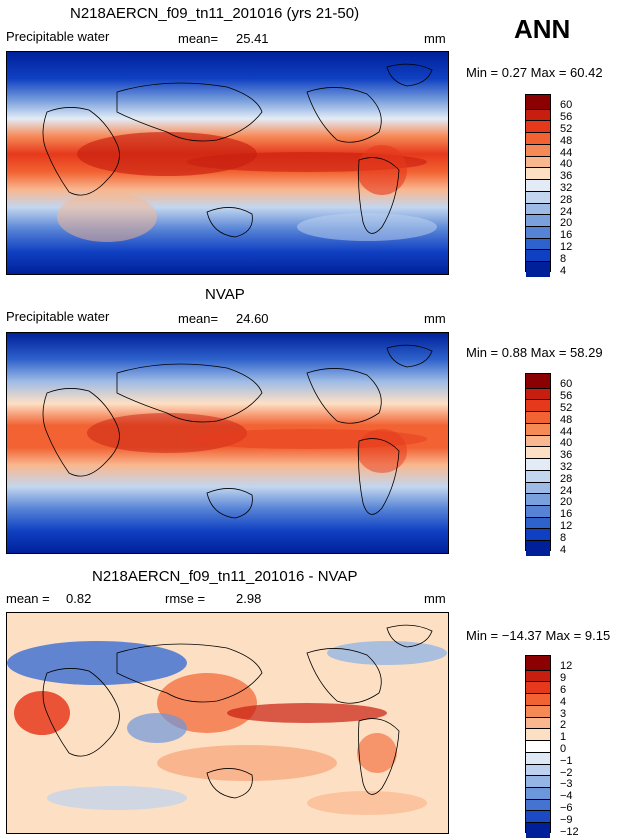 This screenshot has height=840, width=644. What do you see at coordinates (563, 714) in the screenshot?
I see `colorbar-tick-label: 3` at bounding box center [563, 714].